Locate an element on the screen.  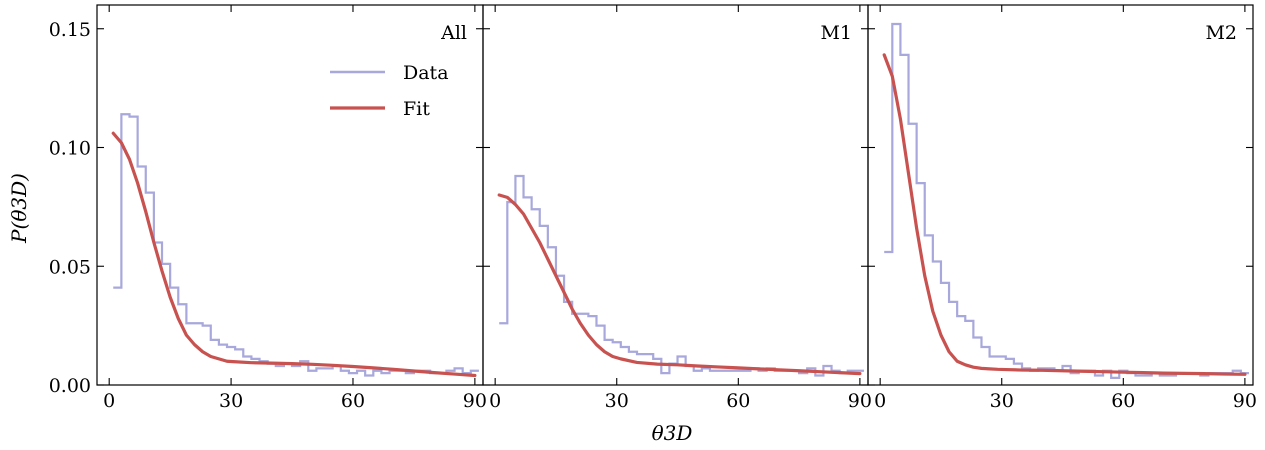
y-tick-label: 0.10 is located at coordinates (70, 149).